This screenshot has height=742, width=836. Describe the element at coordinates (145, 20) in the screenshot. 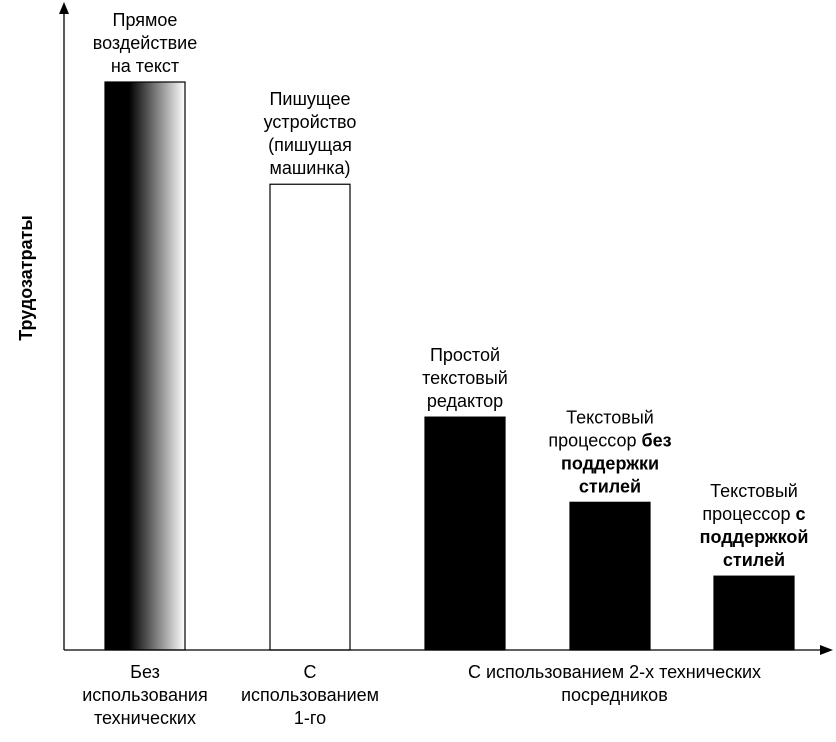

I see `bar-1-label-line: Прямое` at that location.